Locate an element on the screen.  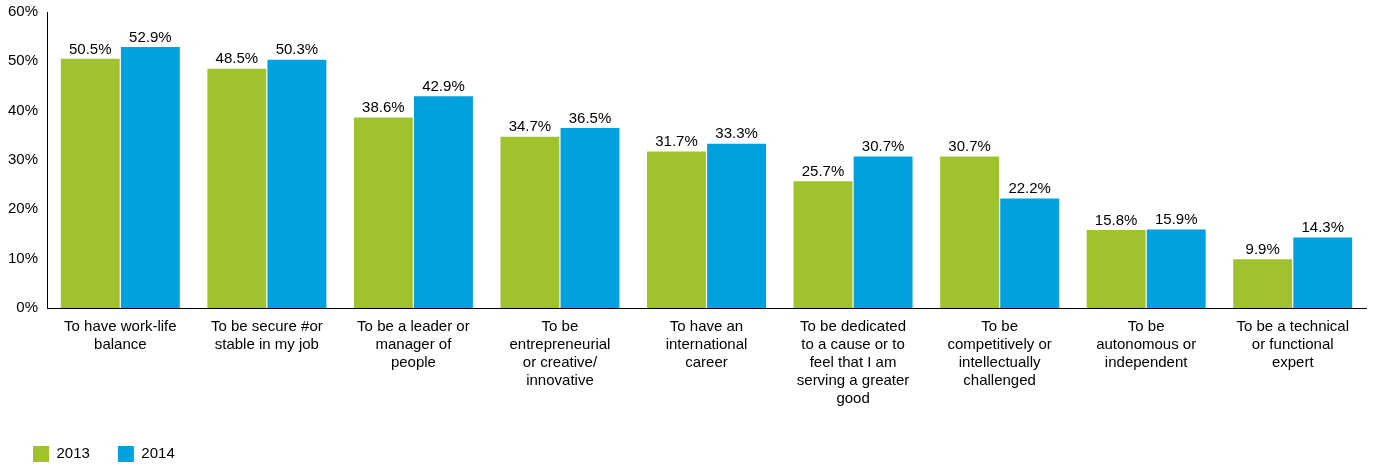
data-label: 42.9% is located at coordinates (443, 85).